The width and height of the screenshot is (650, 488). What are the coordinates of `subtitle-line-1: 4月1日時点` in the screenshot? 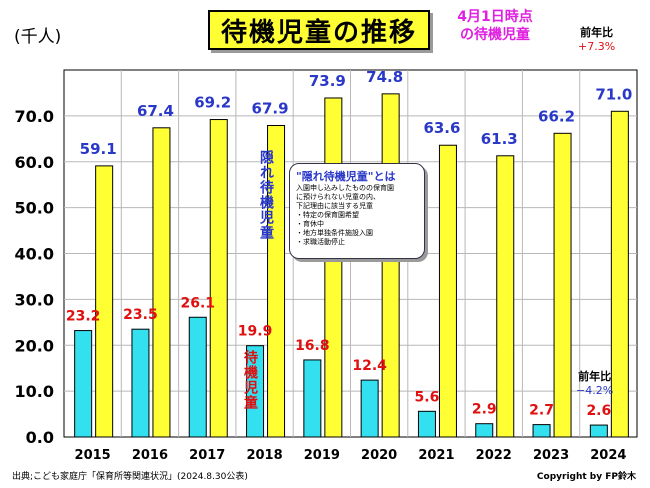 It's located at (495, 17).